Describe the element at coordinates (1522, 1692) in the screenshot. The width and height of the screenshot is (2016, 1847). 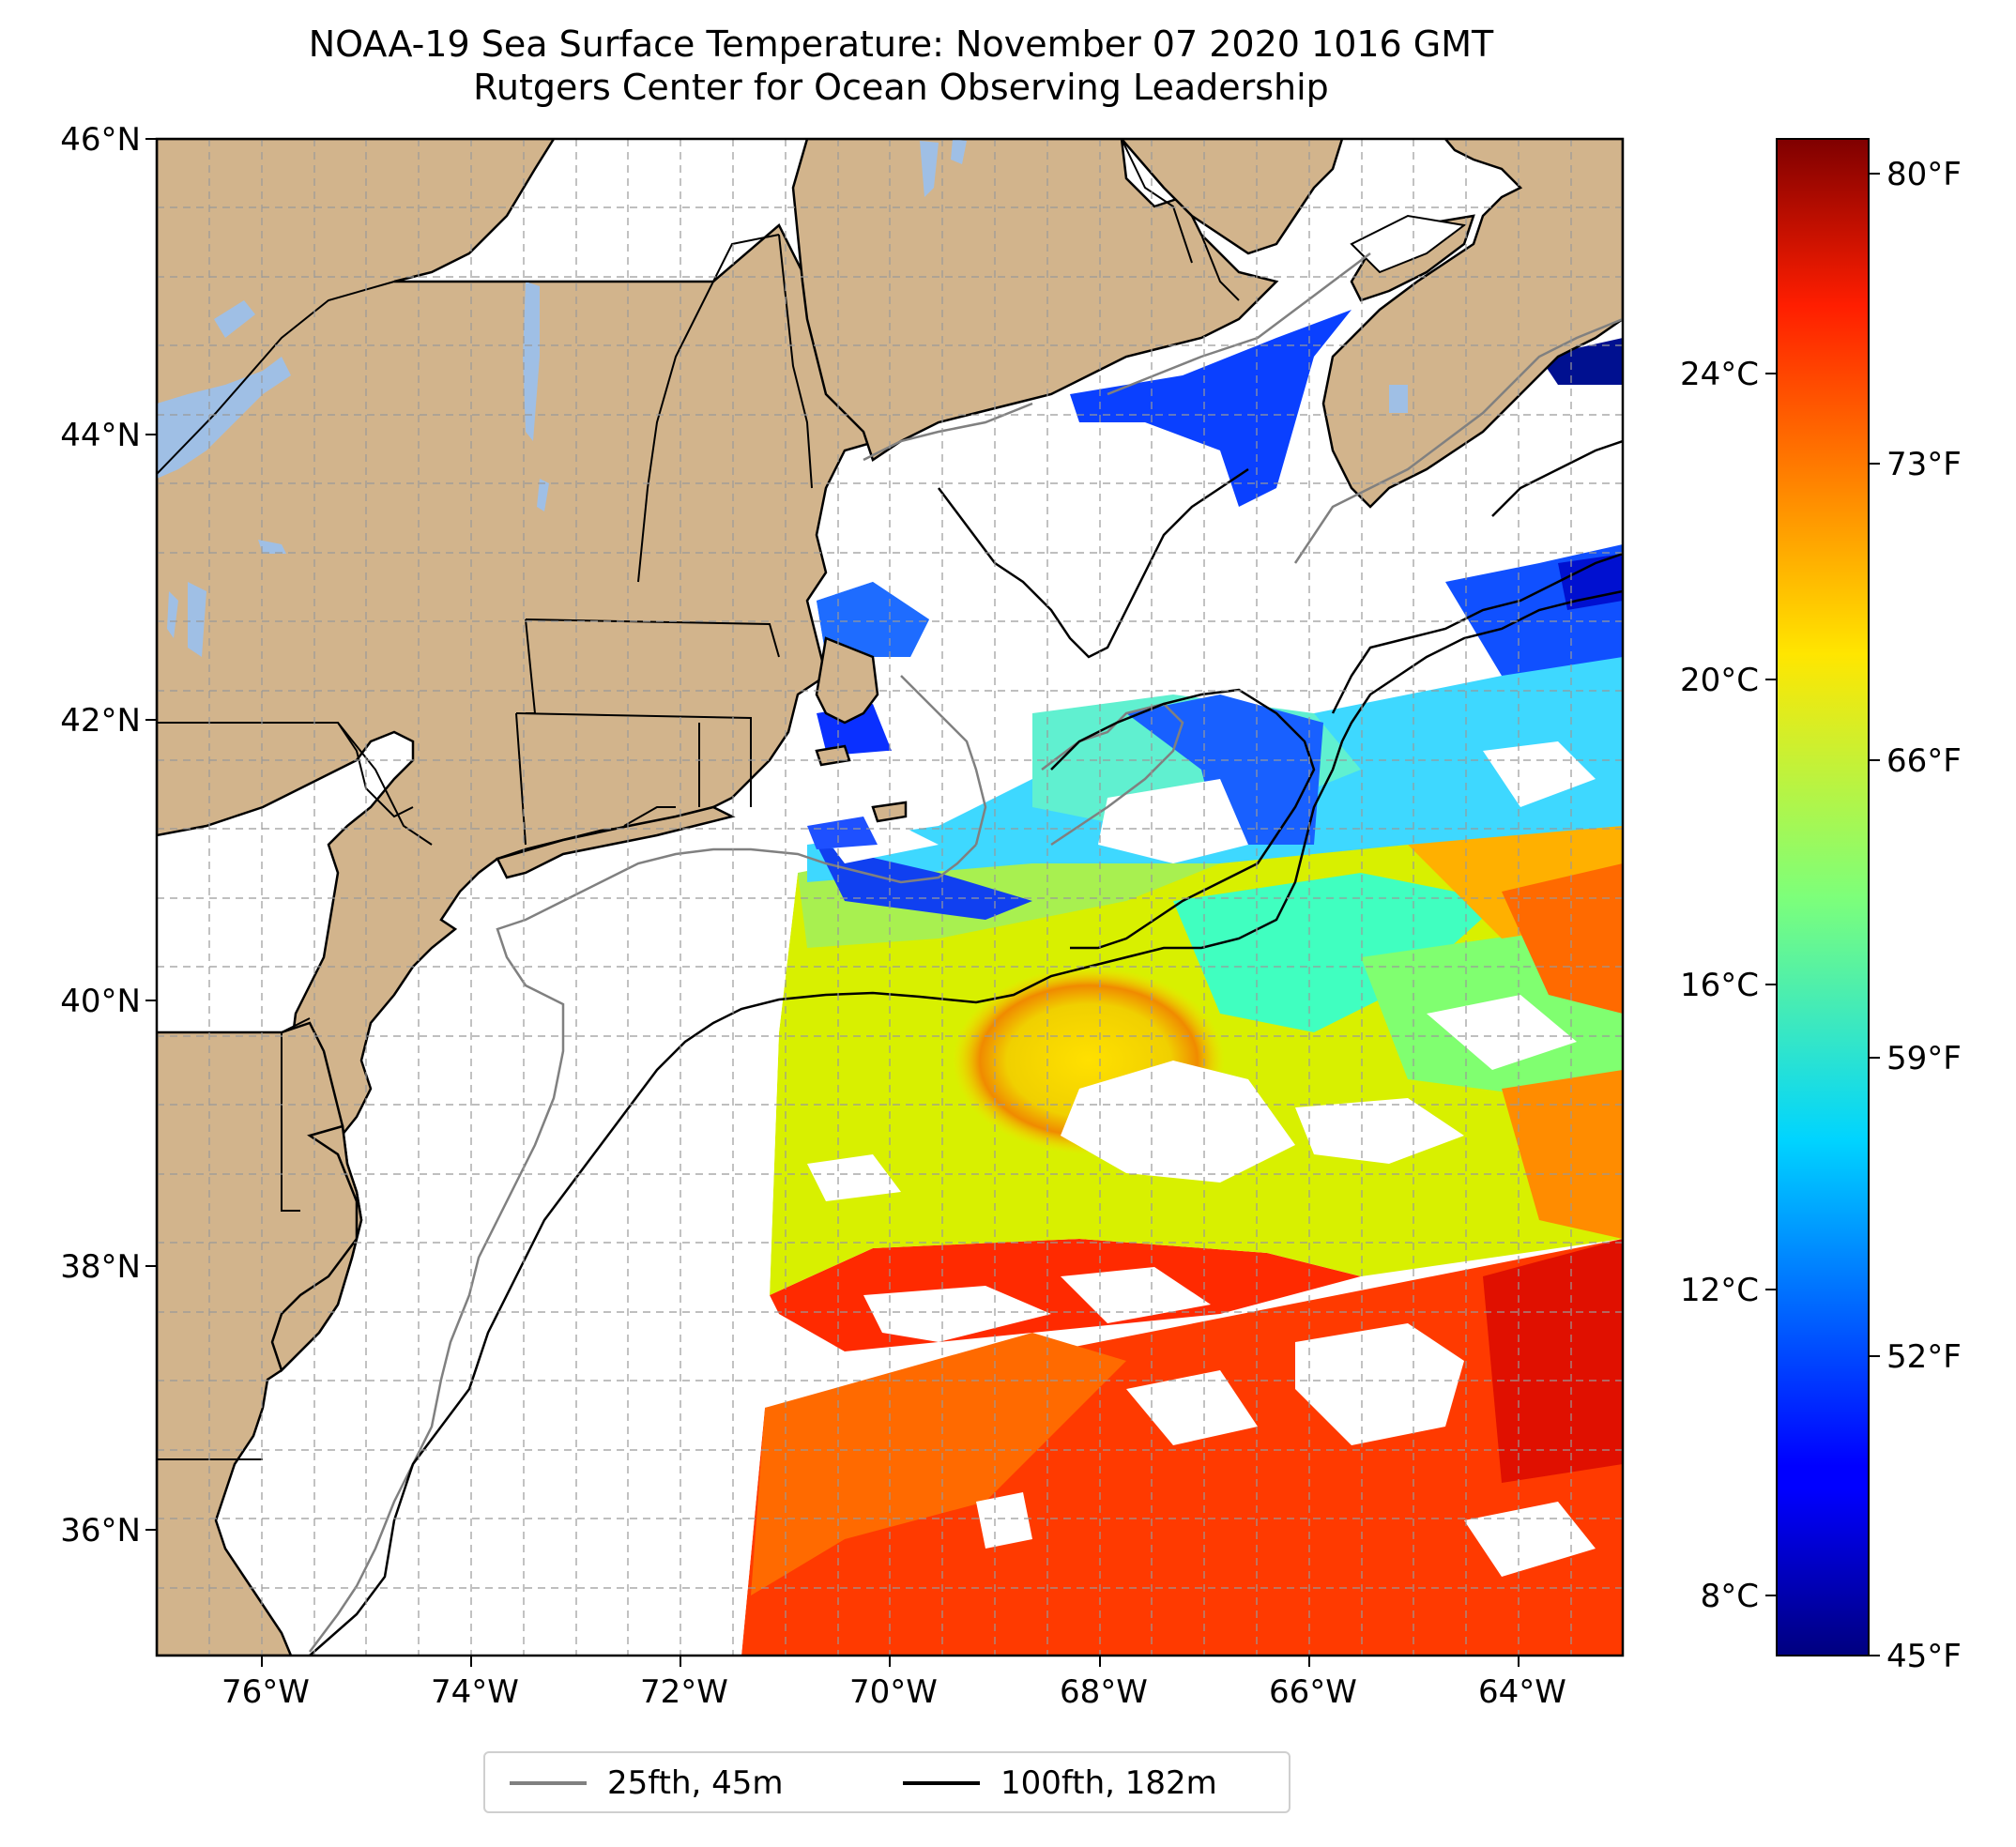
I see `lon-label-64: 64°W` at that location.